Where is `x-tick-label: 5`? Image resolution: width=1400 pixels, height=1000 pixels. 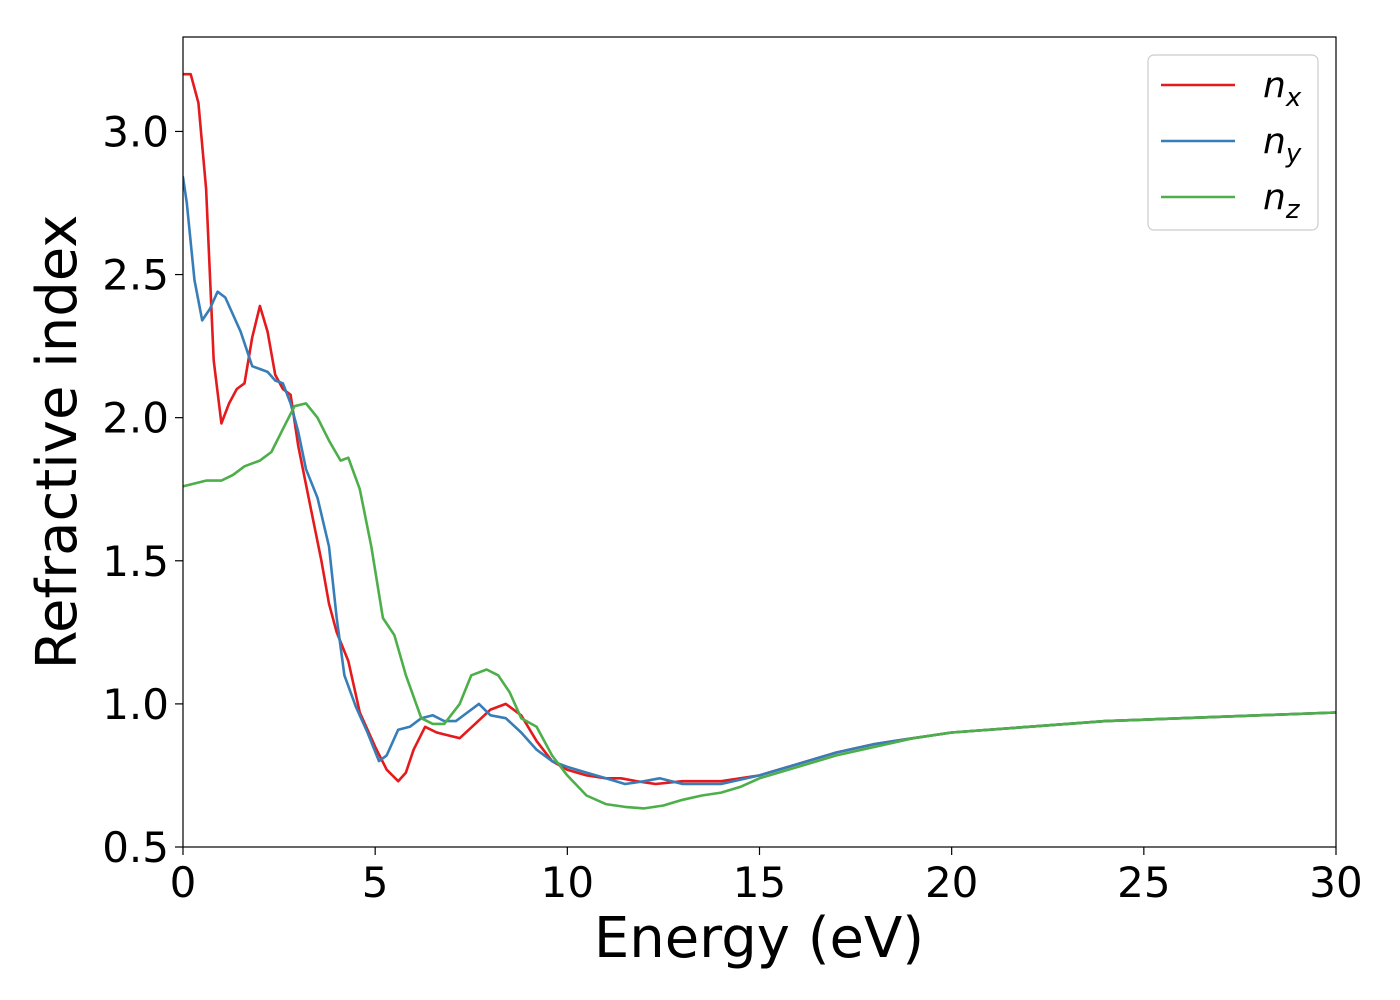 x-tick-label: 5 is located at coordinates (375, 882).